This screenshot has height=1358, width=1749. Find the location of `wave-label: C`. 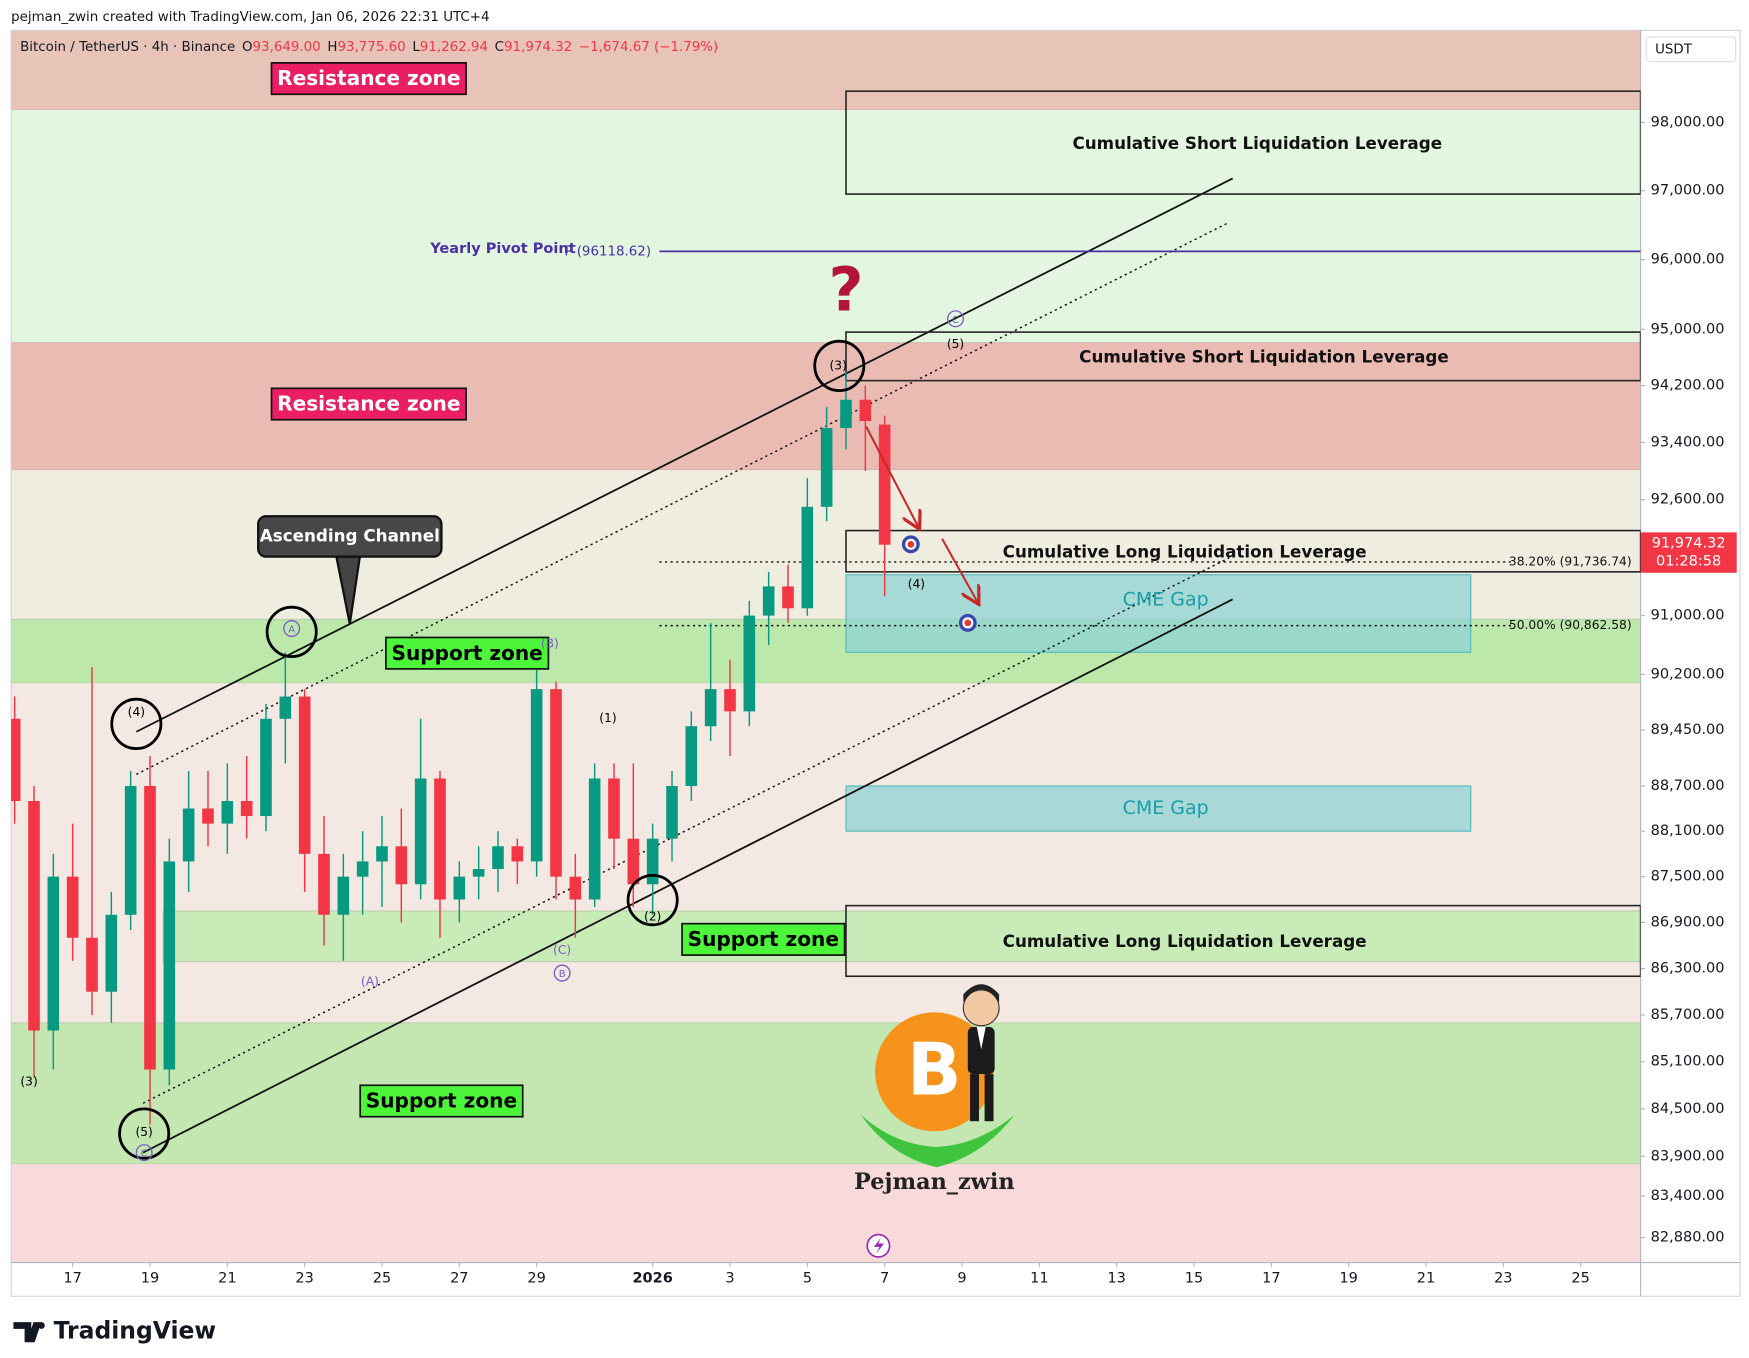

wave-label: C is located at coordinates (955, 320).